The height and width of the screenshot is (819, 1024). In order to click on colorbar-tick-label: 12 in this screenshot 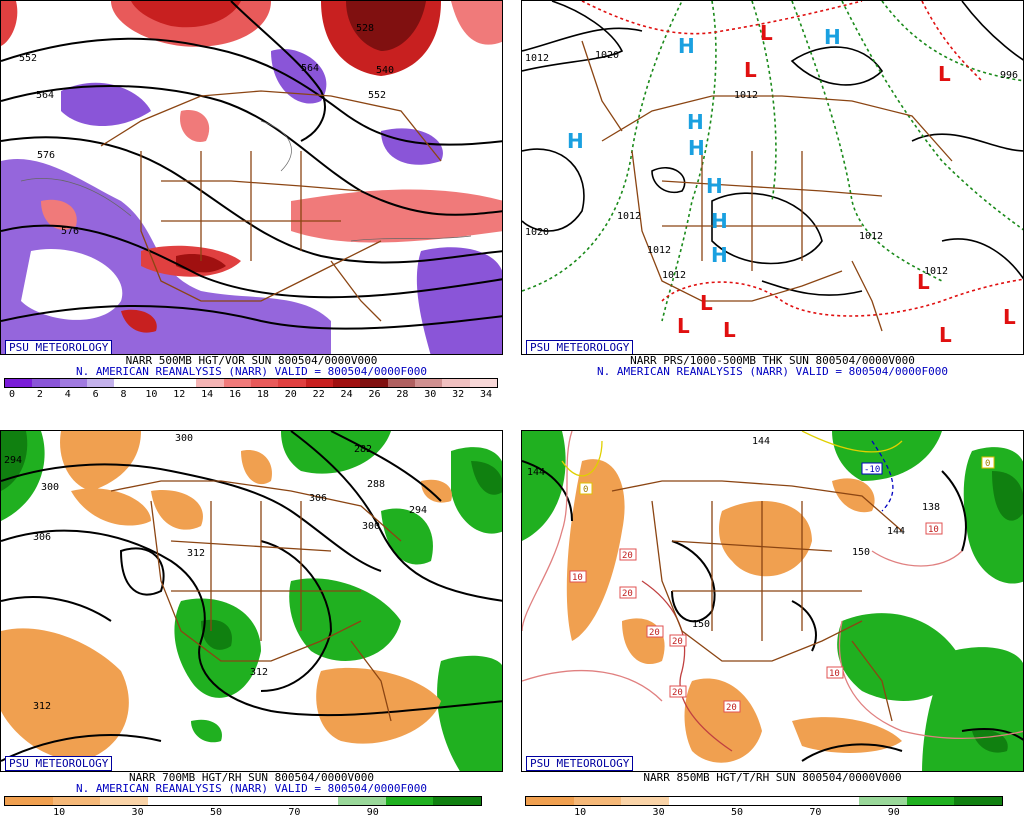, I will do `click(179, 394)`.